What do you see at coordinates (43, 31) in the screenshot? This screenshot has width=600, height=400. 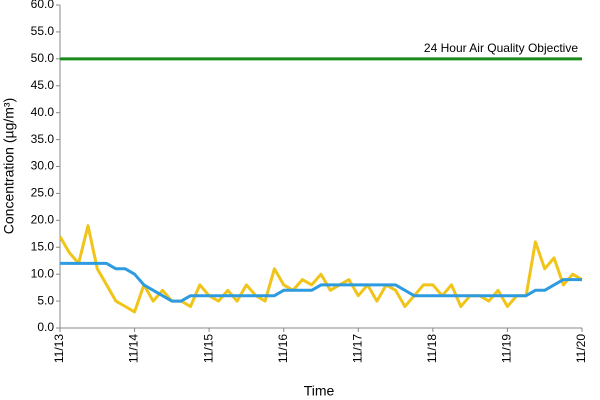 I see `y-tick-label: 55.0` at bounding box center [43, 31].